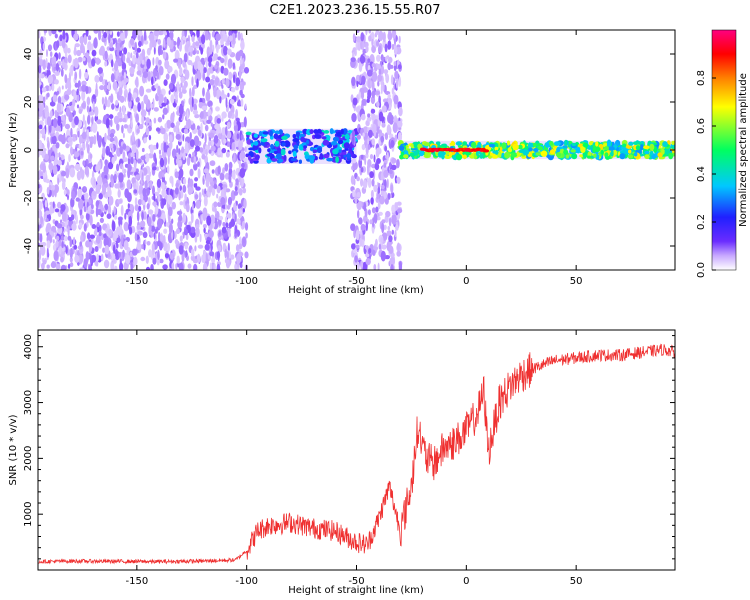 Image resolution: width=750 pixels, height=600 pixels. What do you see at coordinates (701, 78) in the screenshot?
I see `colorbar-tick-label: 0.8` at bounding box center [701, 78].